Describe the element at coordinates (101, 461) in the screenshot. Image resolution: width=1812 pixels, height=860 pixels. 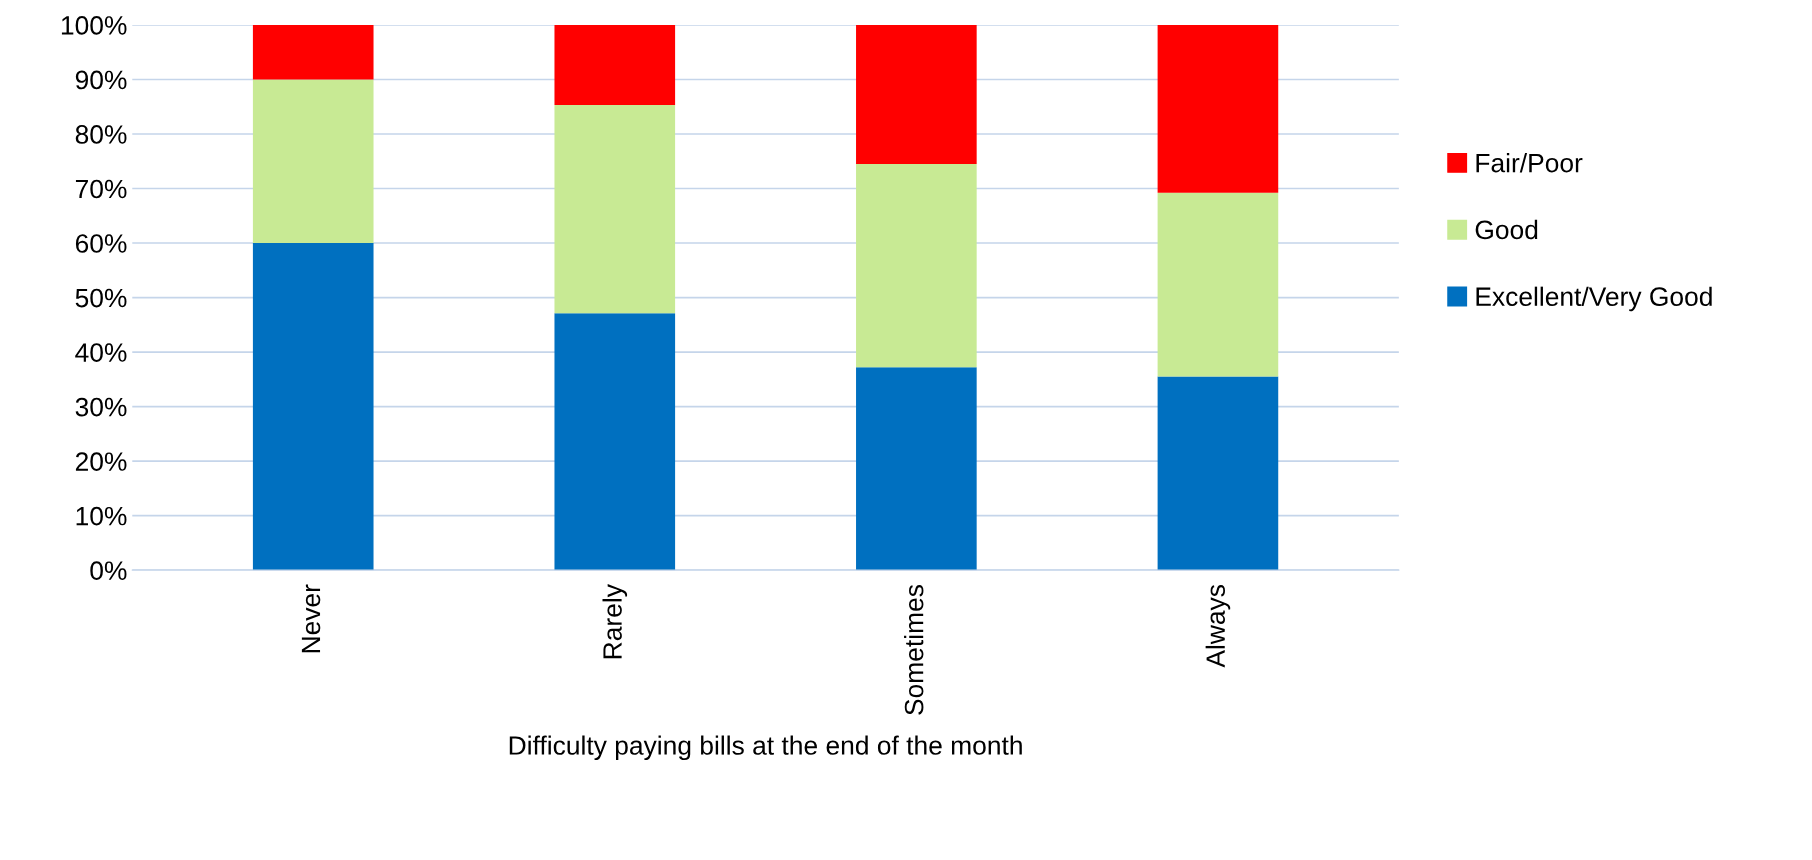
I see `y-tick-label: 20%` at that location.